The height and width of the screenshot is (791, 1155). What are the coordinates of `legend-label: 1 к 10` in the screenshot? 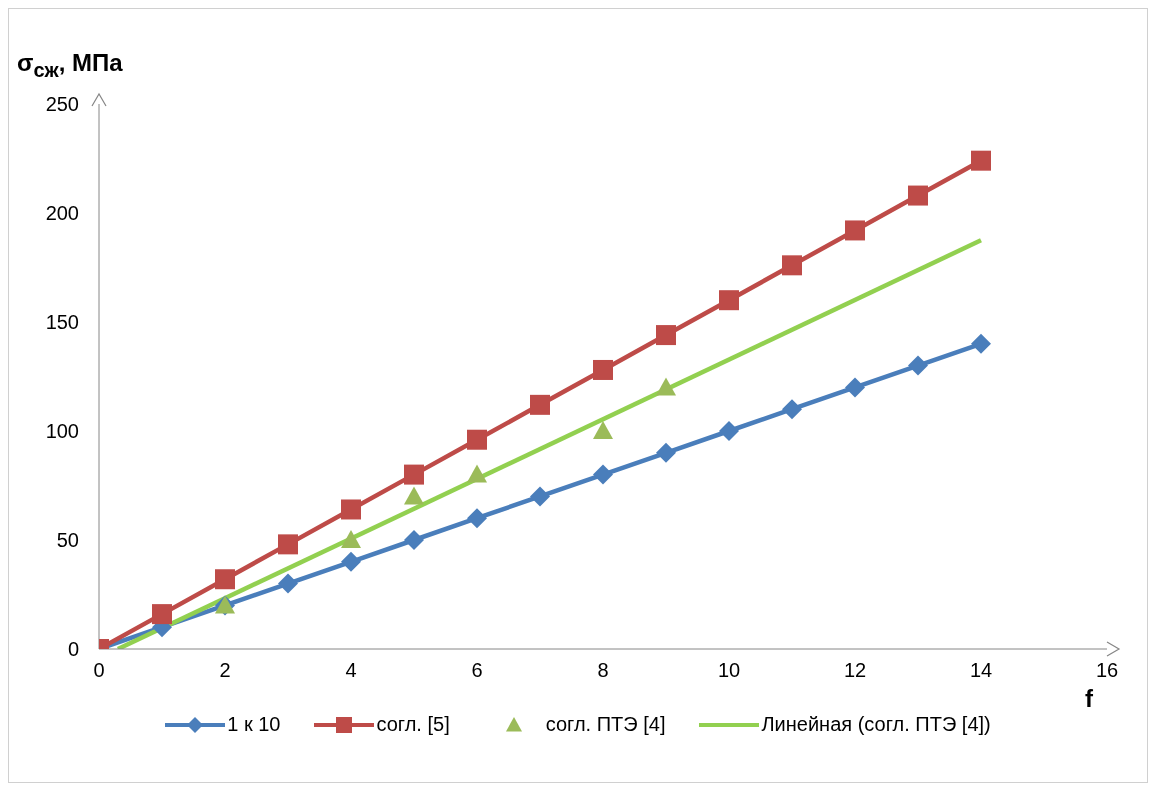 It's located at (254, 724).